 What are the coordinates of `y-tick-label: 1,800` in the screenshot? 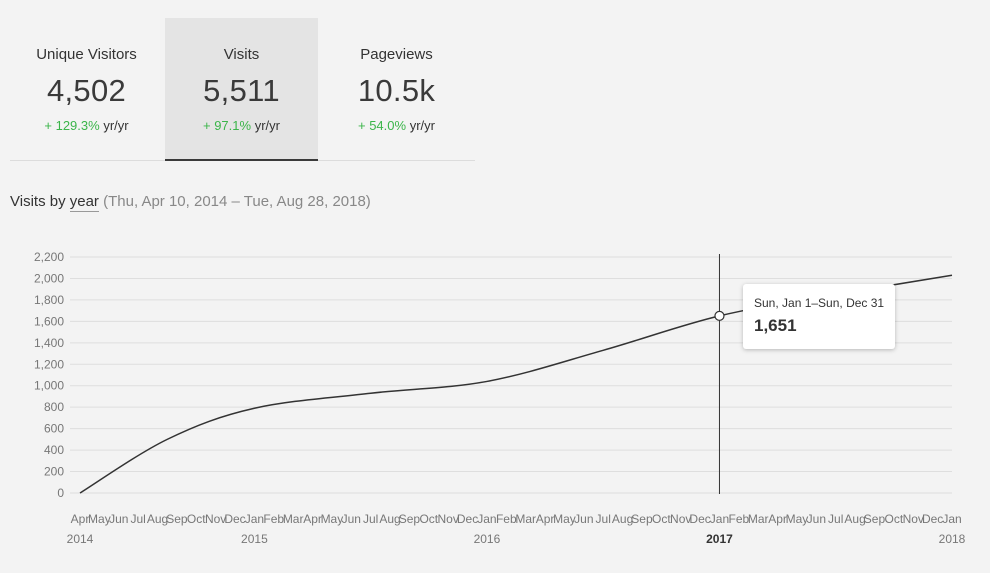 It's located at (49, 300).